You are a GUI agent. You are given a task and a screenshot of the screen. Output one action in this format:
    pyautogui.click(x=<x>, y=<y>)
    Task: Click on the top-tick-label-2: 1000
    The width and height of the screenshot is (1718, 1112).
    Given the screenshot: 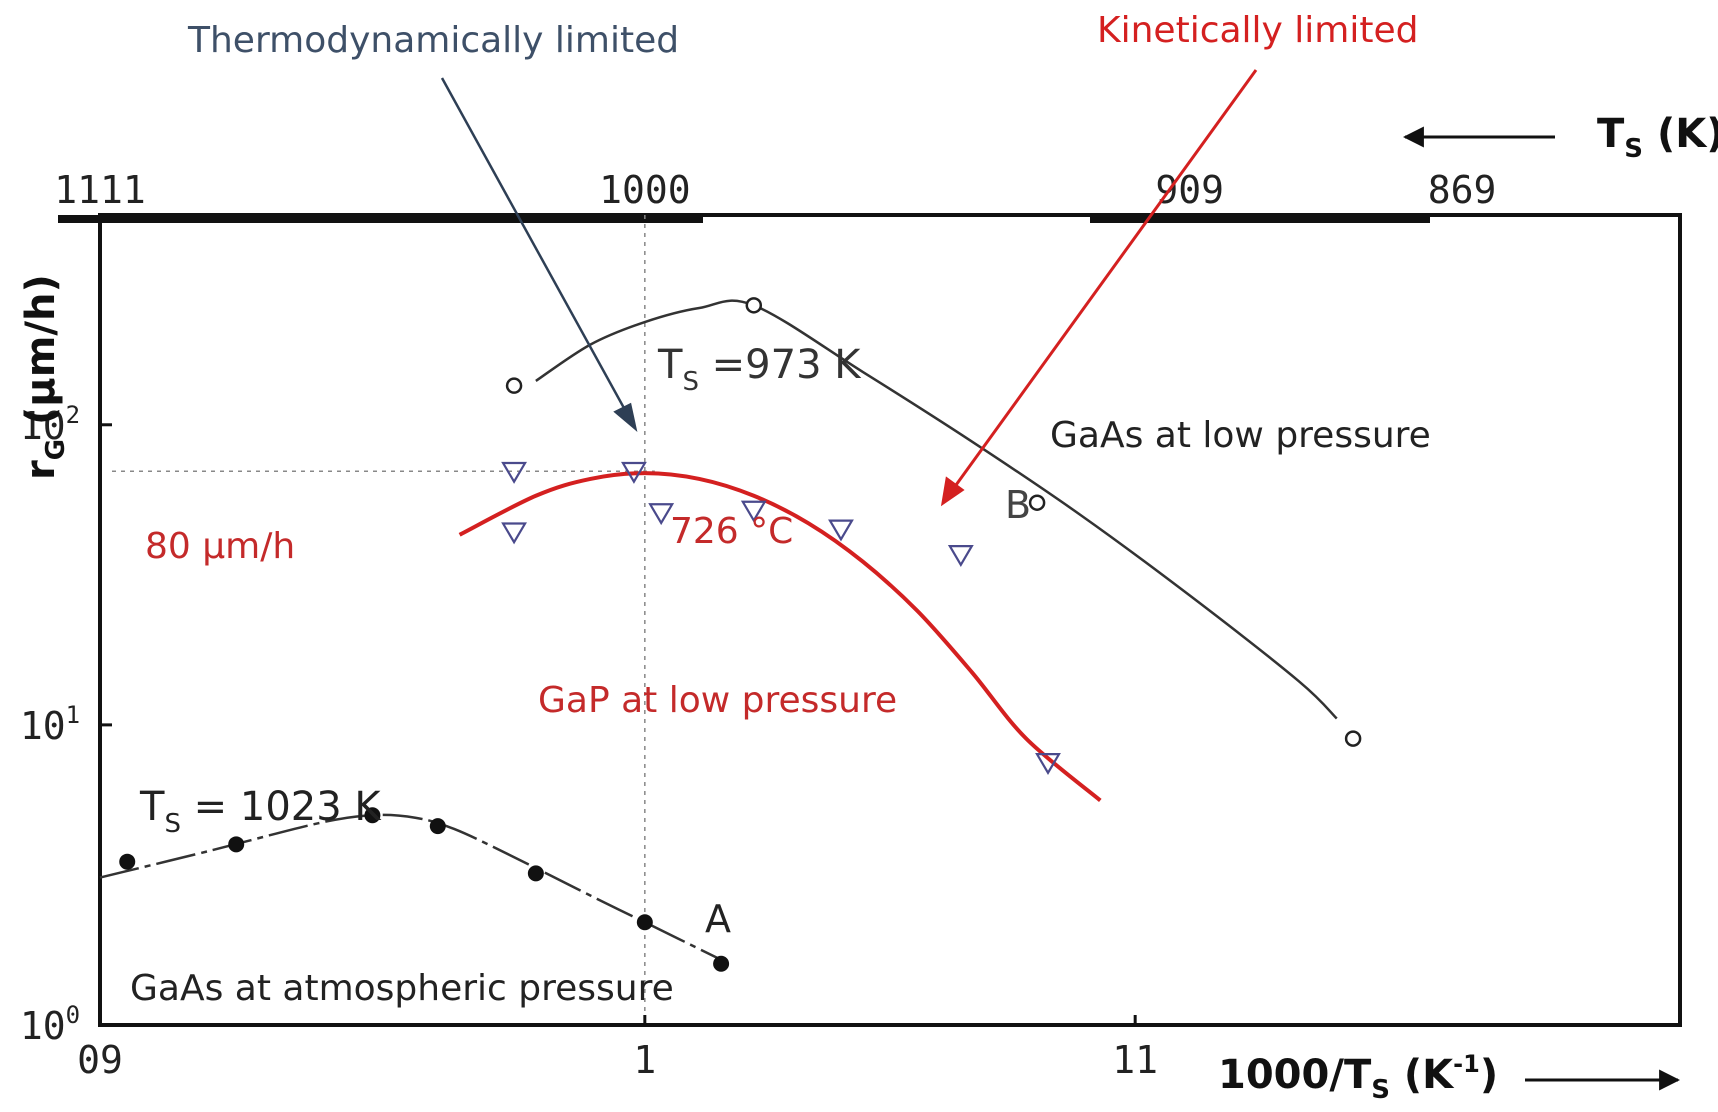 What is the action you would take?
    pyautogui.click(x=645, y=190)
    